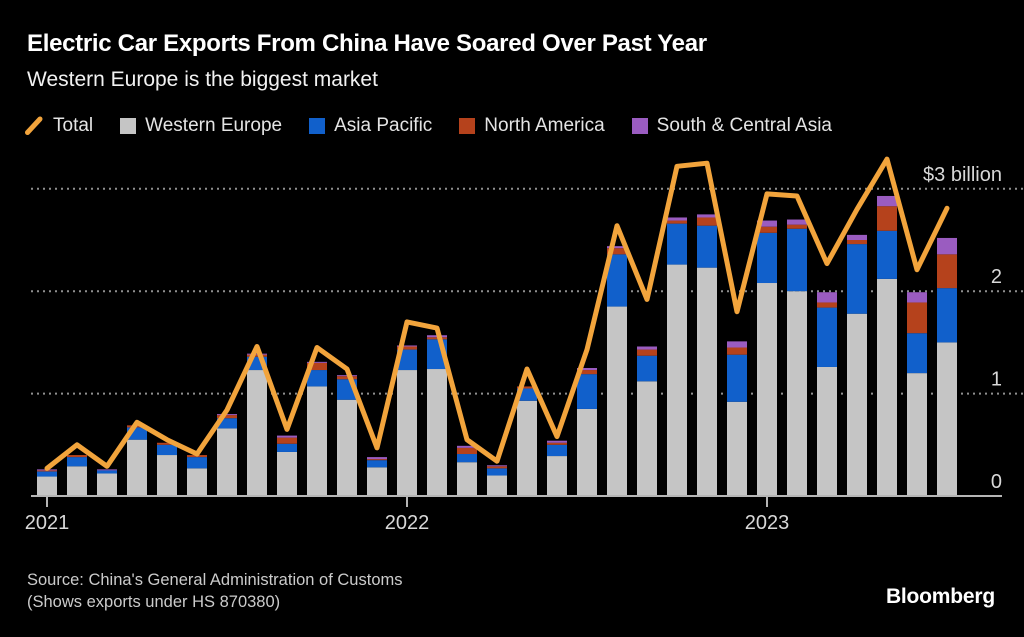 This screenshot has height=637, width=1024. Describe the element at coordinates (467, 126) in the screenshot. I see `north-america-swatch-icon` at that location.